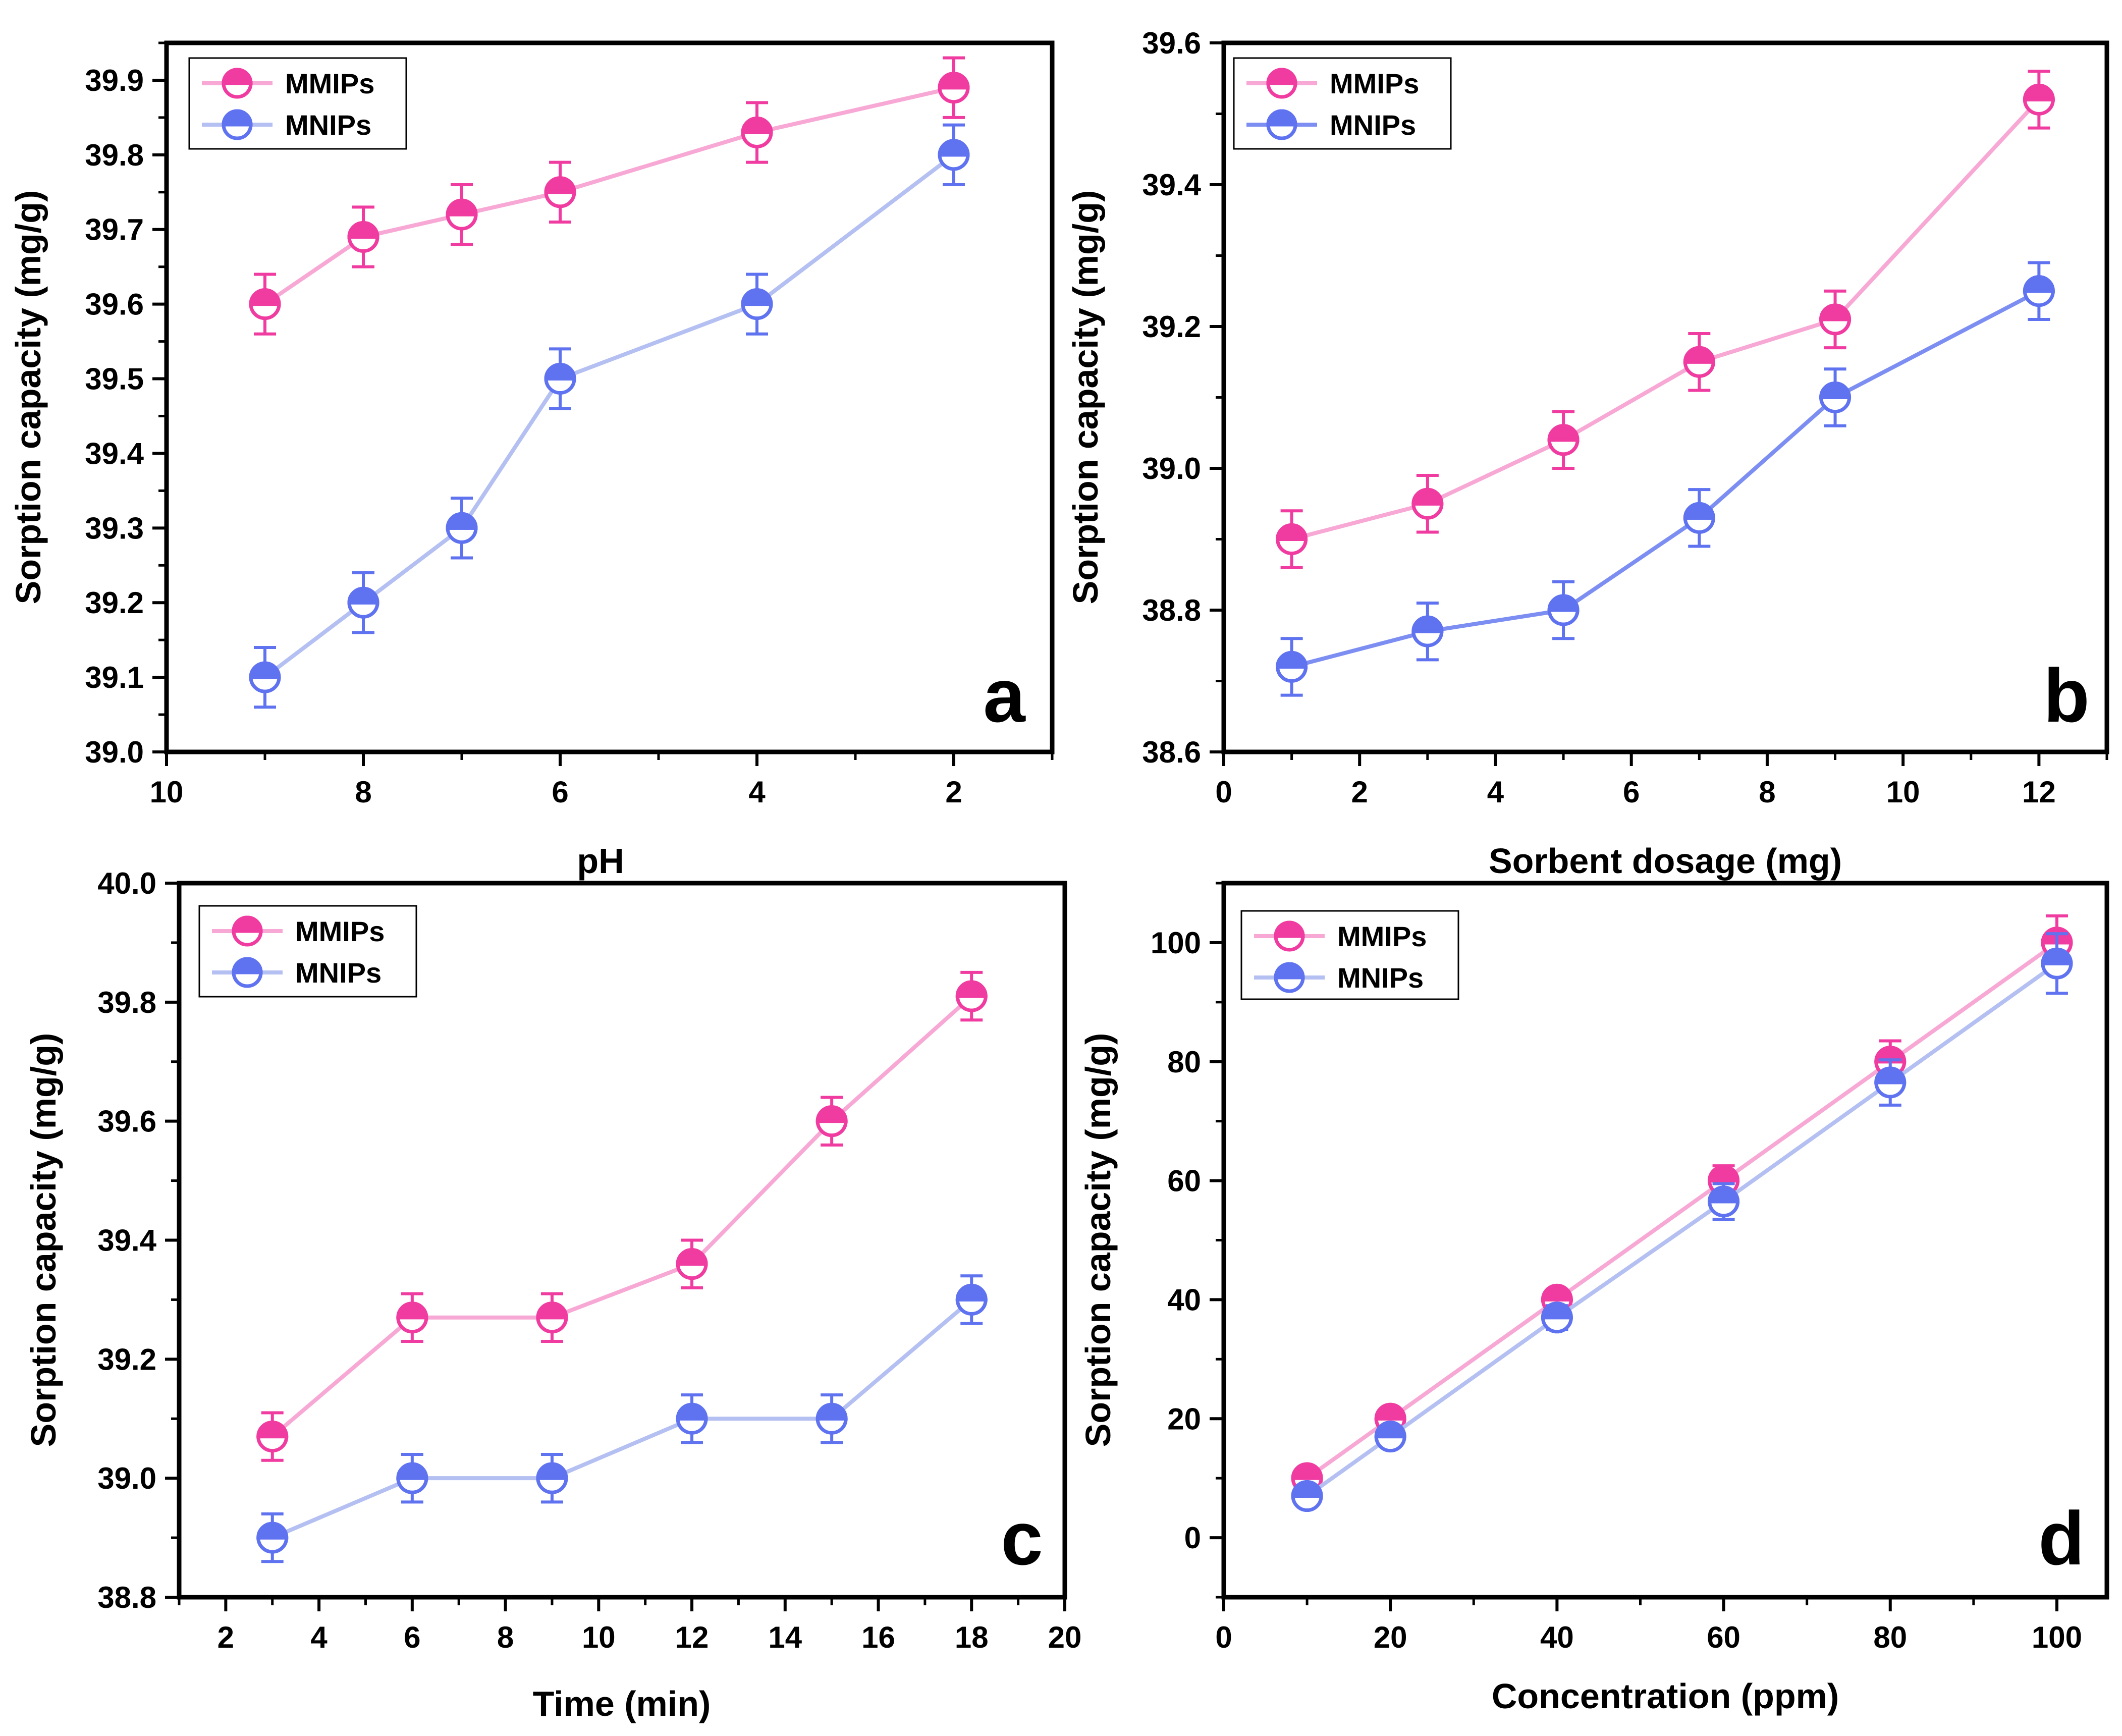 The width and height of the screenshot is (2122, 1736). I want to click on y-tick-label: 40, so click(1184, 1300).